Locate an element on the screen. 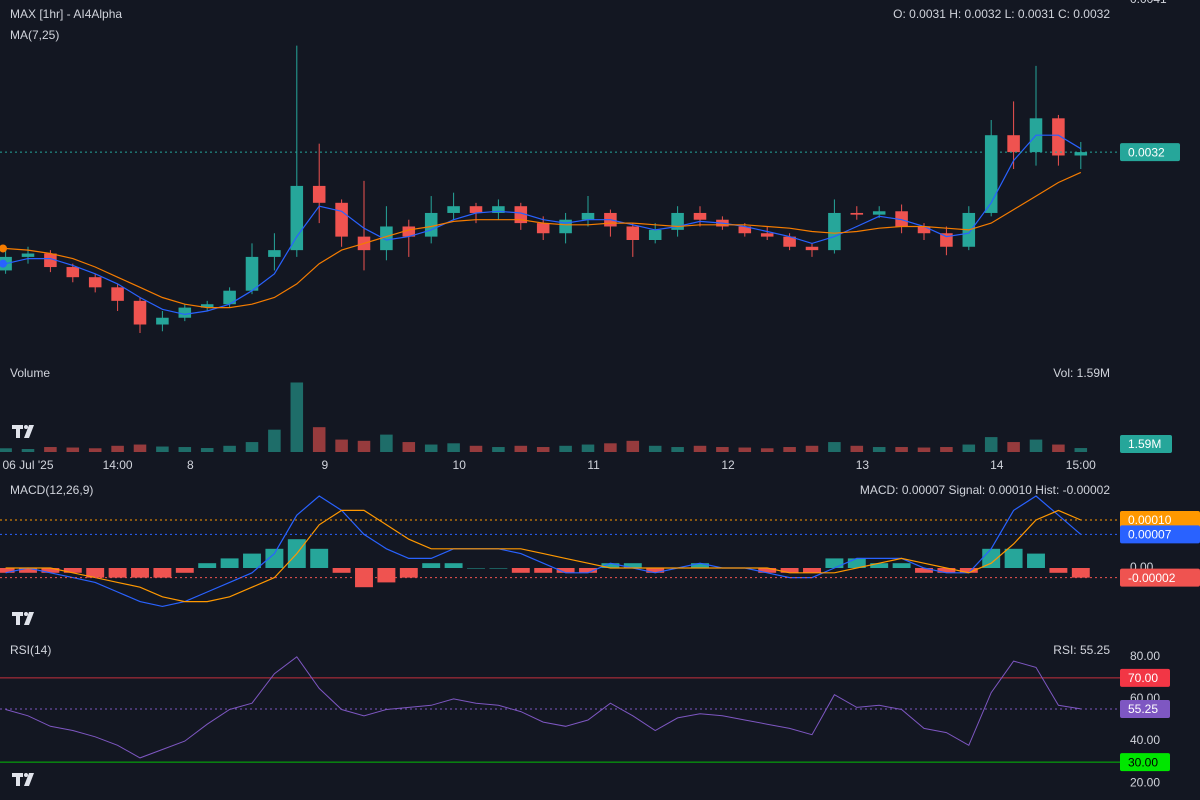  y-tick-label: 80.00 is located at coordinates (1145, 656).